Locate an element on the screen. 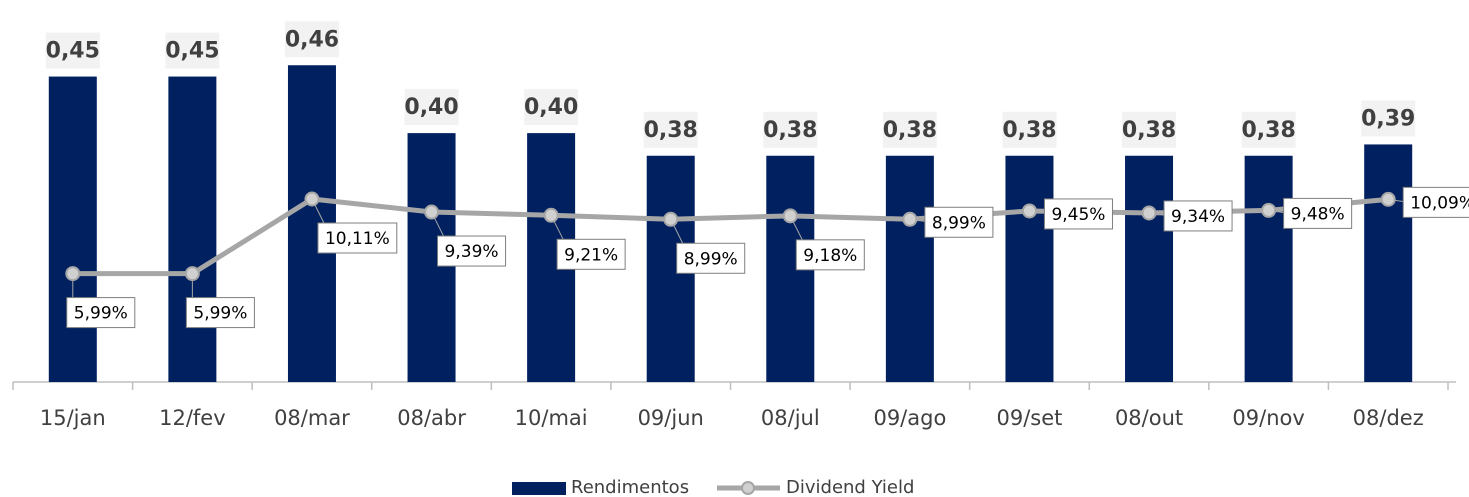 The image size is (1469, 497). bar-label: 0,46 is located at coordinates (312, 39).